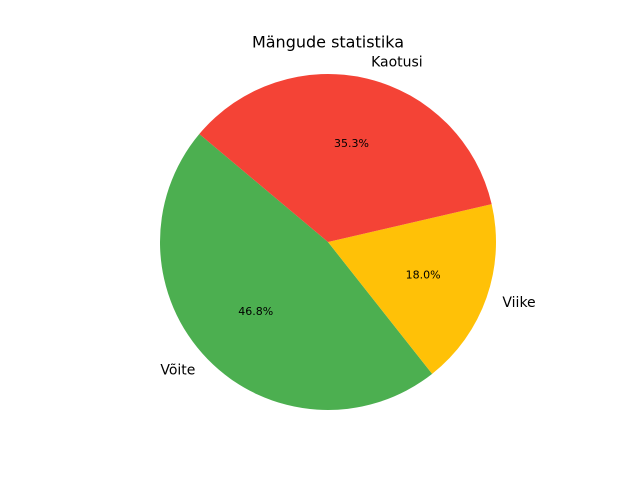 This screenshot has height=480, width=640. I want to click on slice-label: Kaotusi, so click(397, 62).